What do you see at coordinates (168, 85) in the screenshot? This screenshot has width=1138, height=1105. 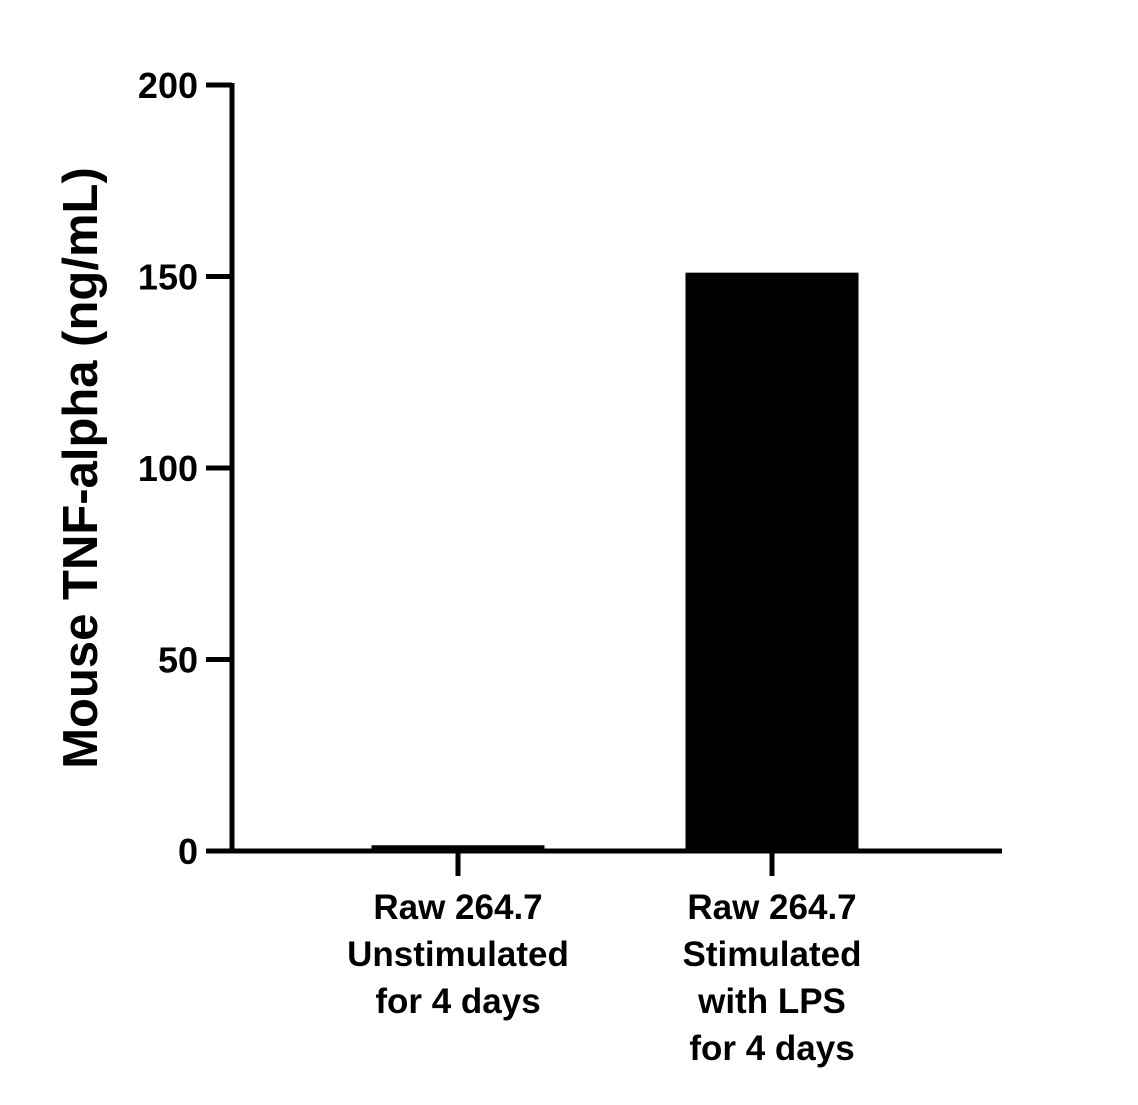 I see `y-tick-label: 200` at bounding box center [168, 85].